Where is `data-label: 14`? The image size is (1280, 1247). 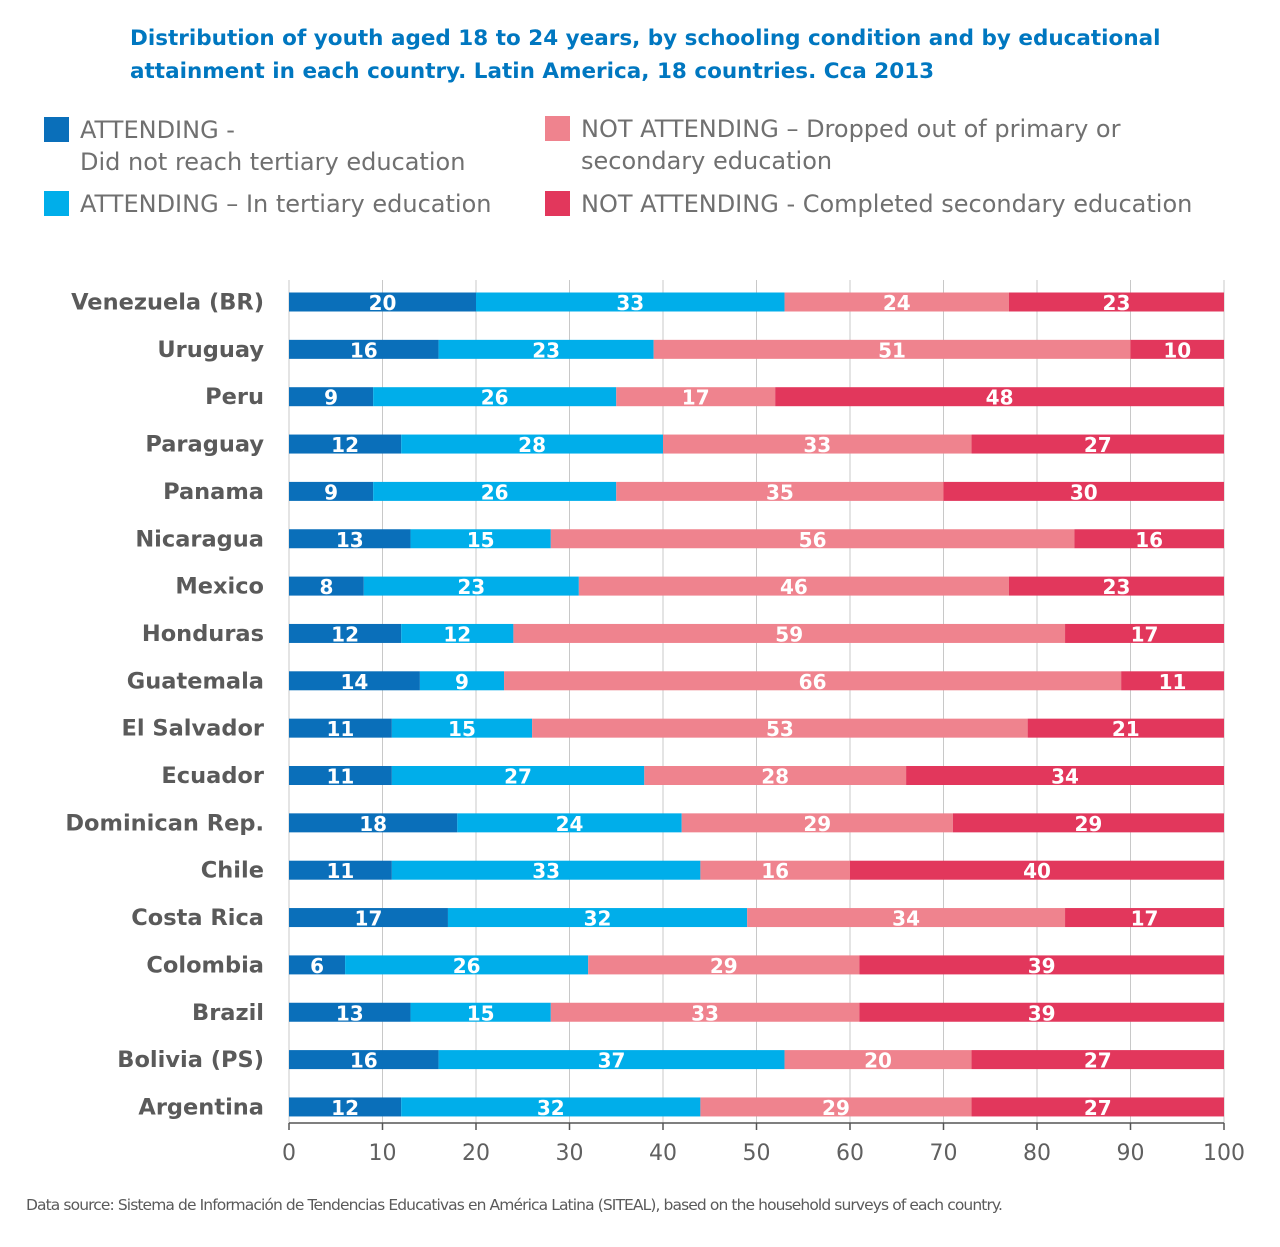 data-label: 14 is located at coordinates (355, 682).